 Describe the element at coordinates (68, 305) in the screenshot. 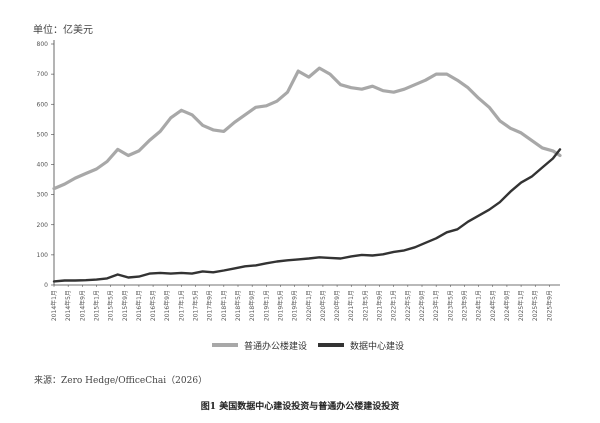

I see `x-tick-label: 2014年5月` at that location.